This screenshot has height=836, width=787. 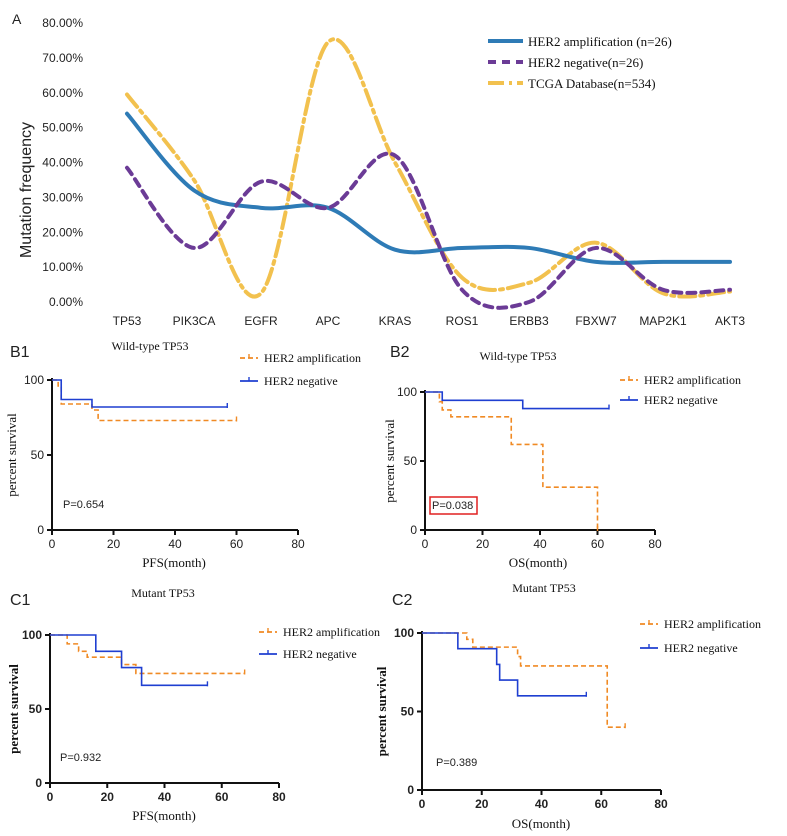 I want to click on legend-label: HER2 negative(n=26), so click(x=585, y=62).